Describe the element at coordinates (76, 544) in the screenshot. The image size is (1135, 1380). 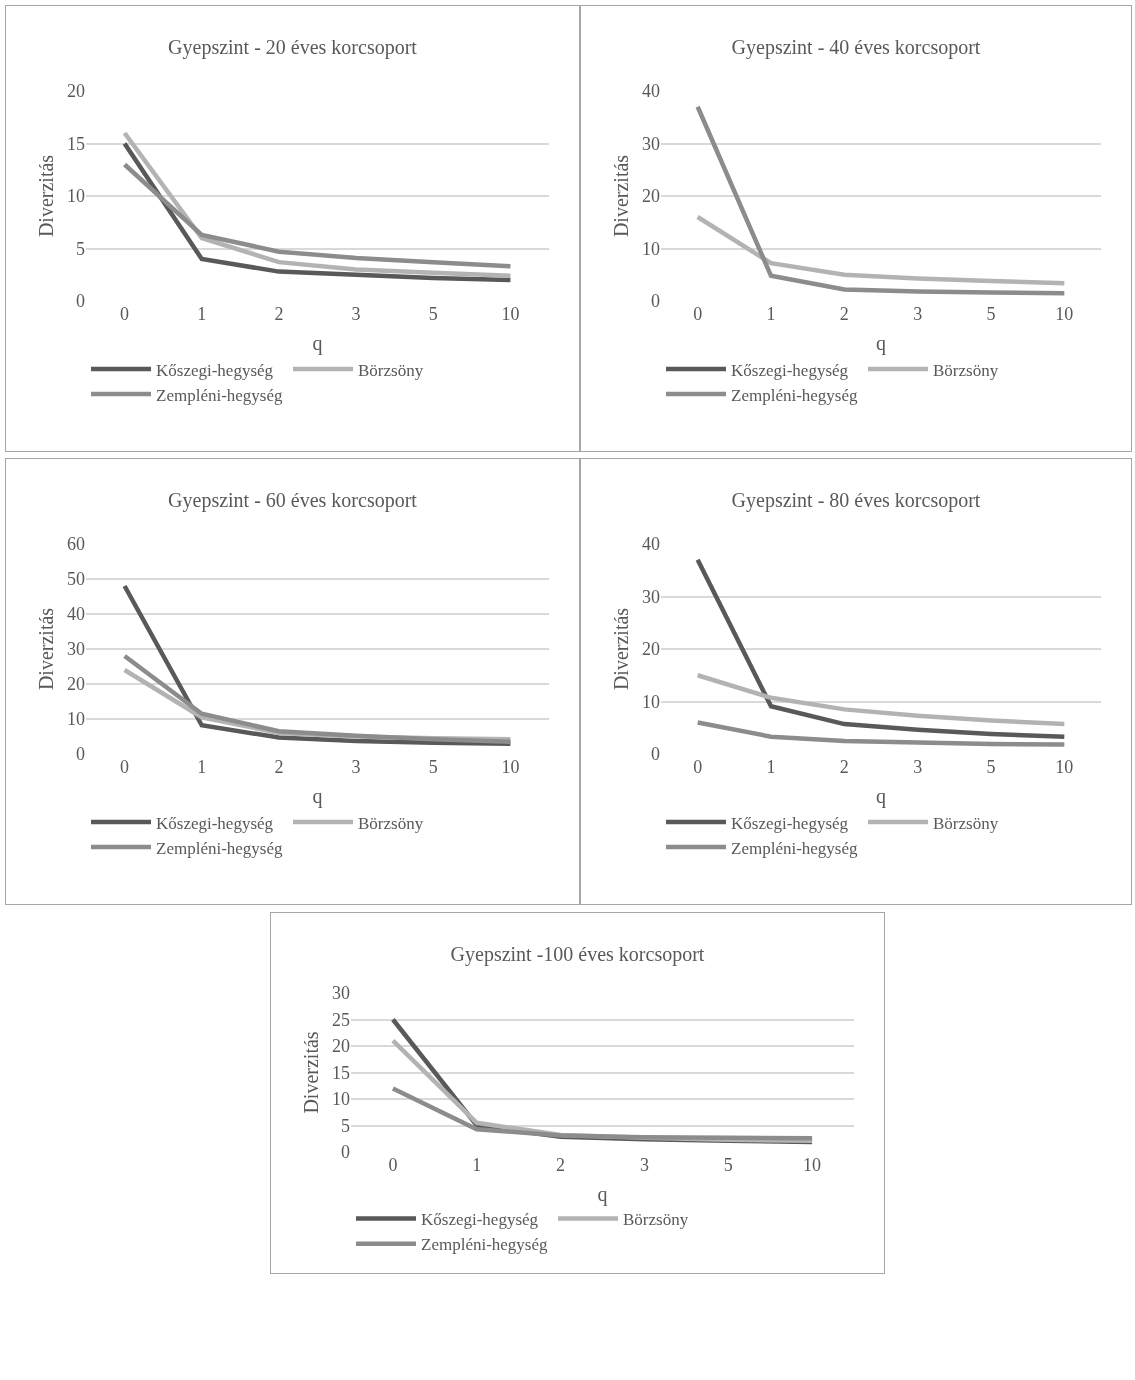
I see `y-tick-label: 60` at that location.